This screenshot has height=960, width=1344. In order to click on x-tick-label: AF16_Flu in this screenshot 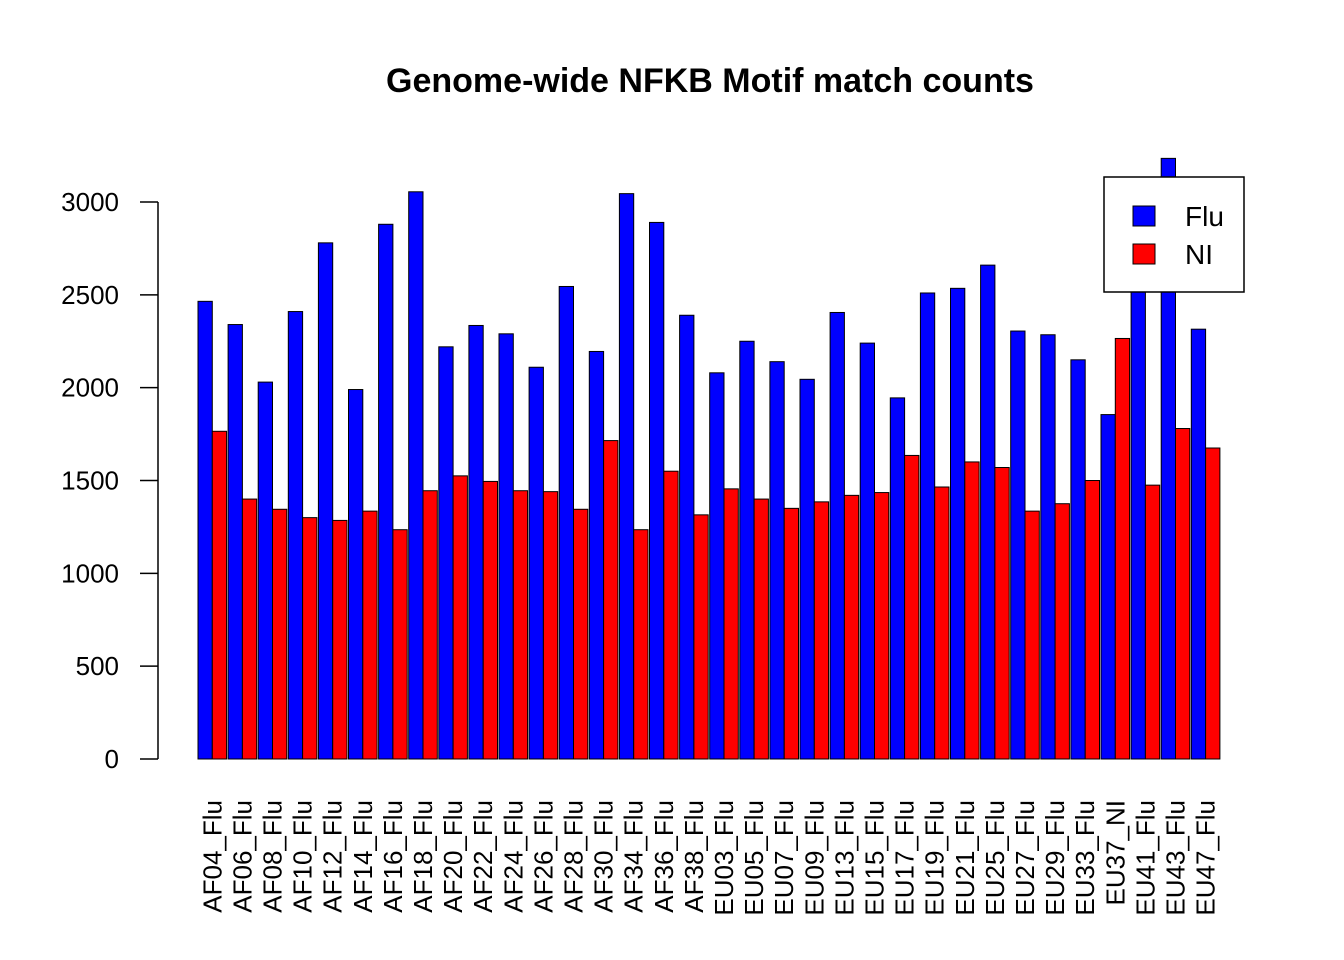, I will do `click(393, 856)`.